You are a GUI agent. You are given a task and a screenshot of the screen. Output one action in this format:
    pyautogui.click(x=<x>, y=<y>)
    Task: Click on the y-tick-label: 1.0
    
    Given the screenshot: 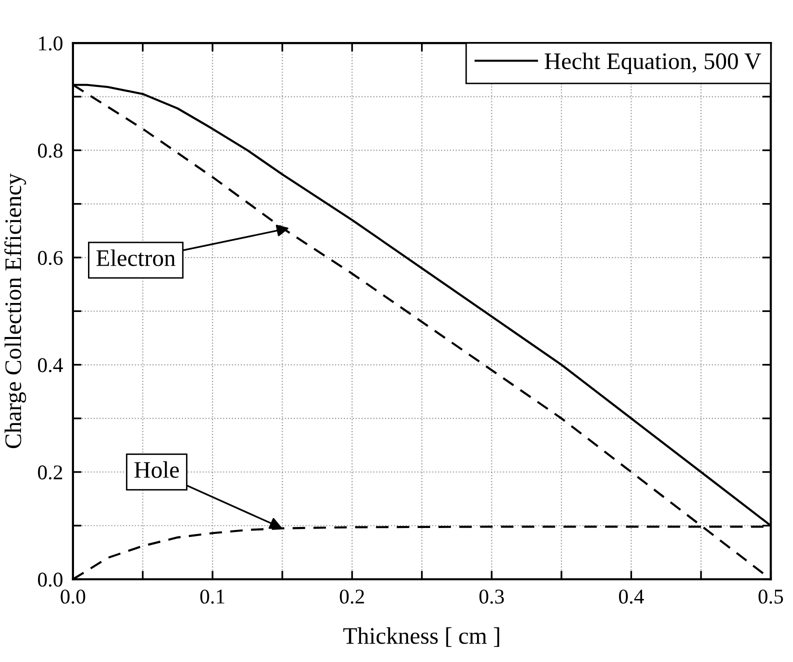 What is the action you would take?
    pyautogui.click(x=50, y=43)
    